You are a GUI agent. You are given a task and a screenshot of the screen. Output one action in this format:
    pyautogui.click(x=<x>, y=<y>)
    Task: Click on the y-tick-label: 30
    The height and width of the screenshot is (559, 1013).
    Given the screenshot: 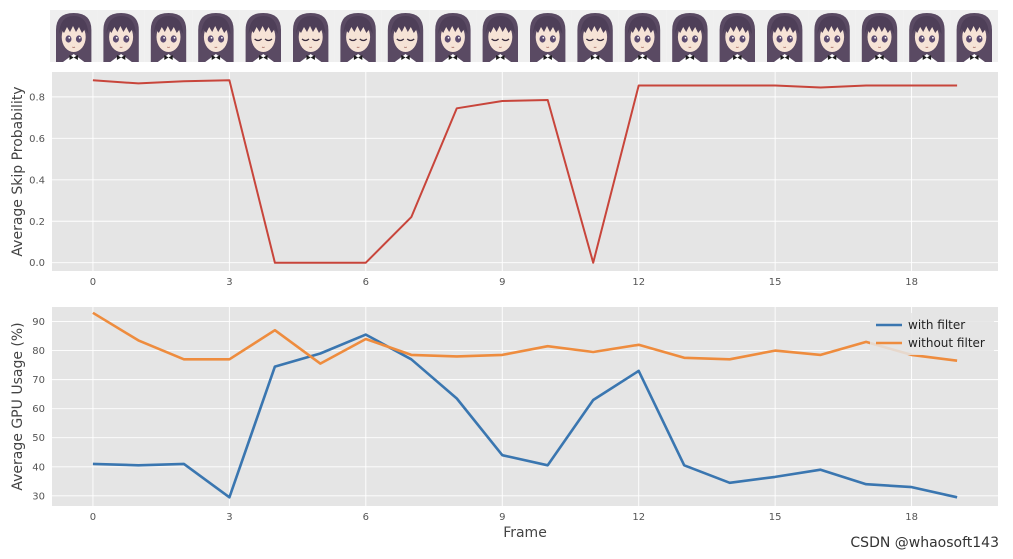 What is the action you would take?
    pyautogui.click(x=38, y=496)
    